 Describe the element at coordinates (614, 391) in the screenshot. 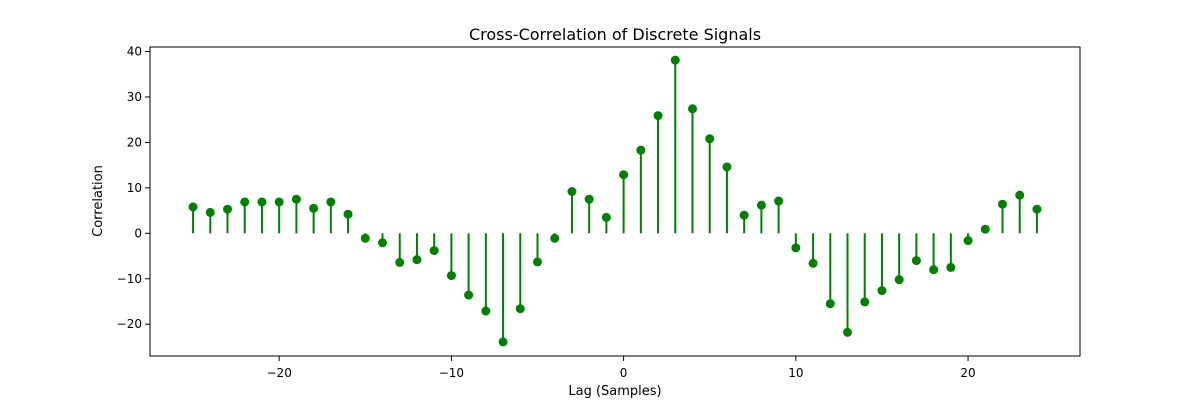

I see `x-axis-label: Lag (Samples)` at that location.